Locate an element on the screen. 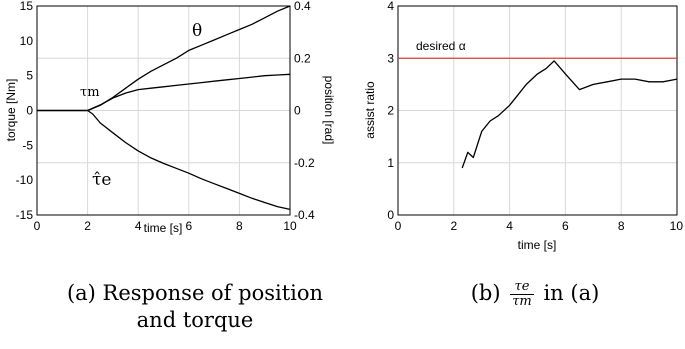 The width and height of the screenshot is (685, 349). panel-a-y-tick-label-left: 15 is located at coordinates (27, 6).